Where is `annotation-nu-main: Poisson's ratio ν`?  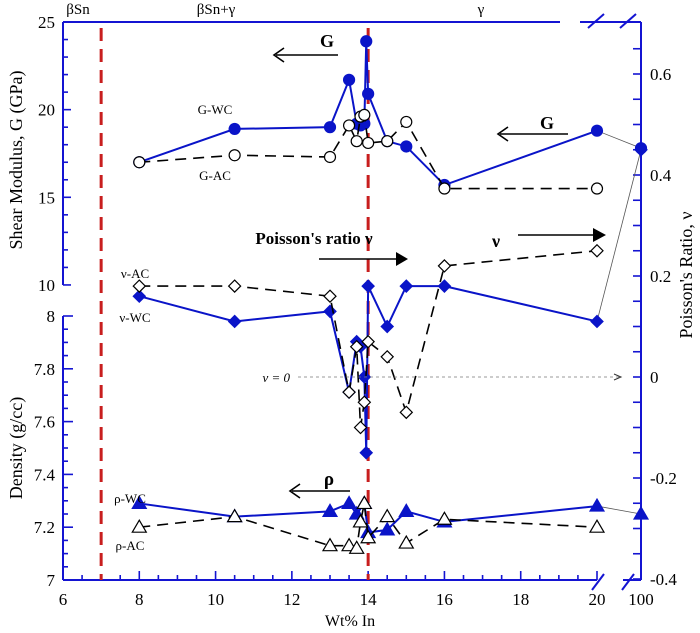 annotation-nu-main: Poisson's ratio ν is located at coordinates (314, 238).